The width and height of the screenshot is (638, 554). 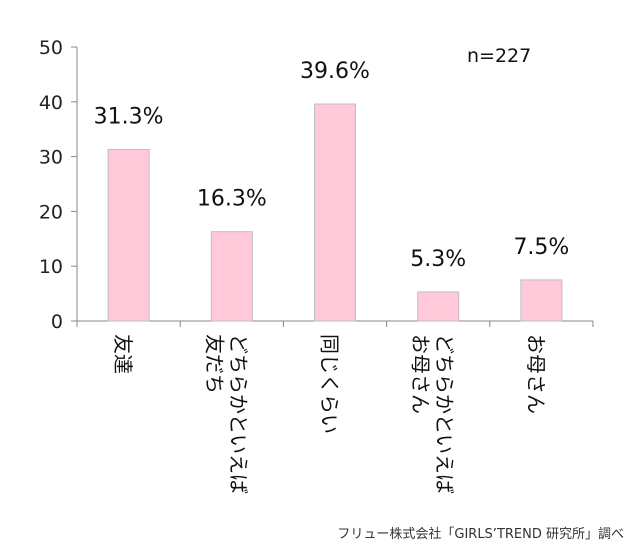 I want to click on sample-size-annotation: n=227, so click(x=499, y=56).